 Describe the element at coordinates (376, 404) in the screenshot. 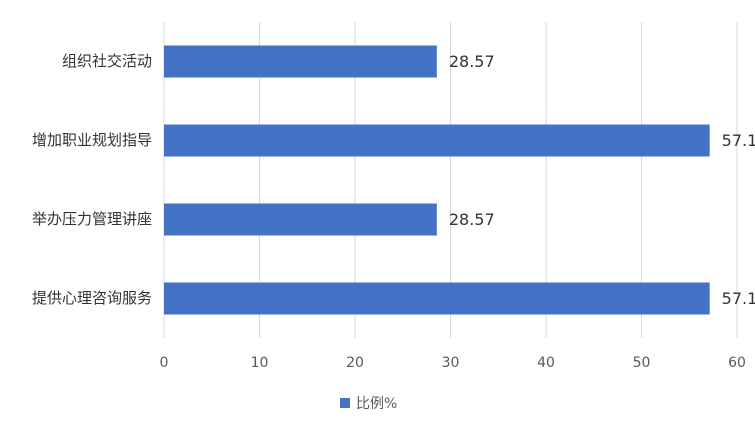

I see `legend-label: 比例%` at that location.